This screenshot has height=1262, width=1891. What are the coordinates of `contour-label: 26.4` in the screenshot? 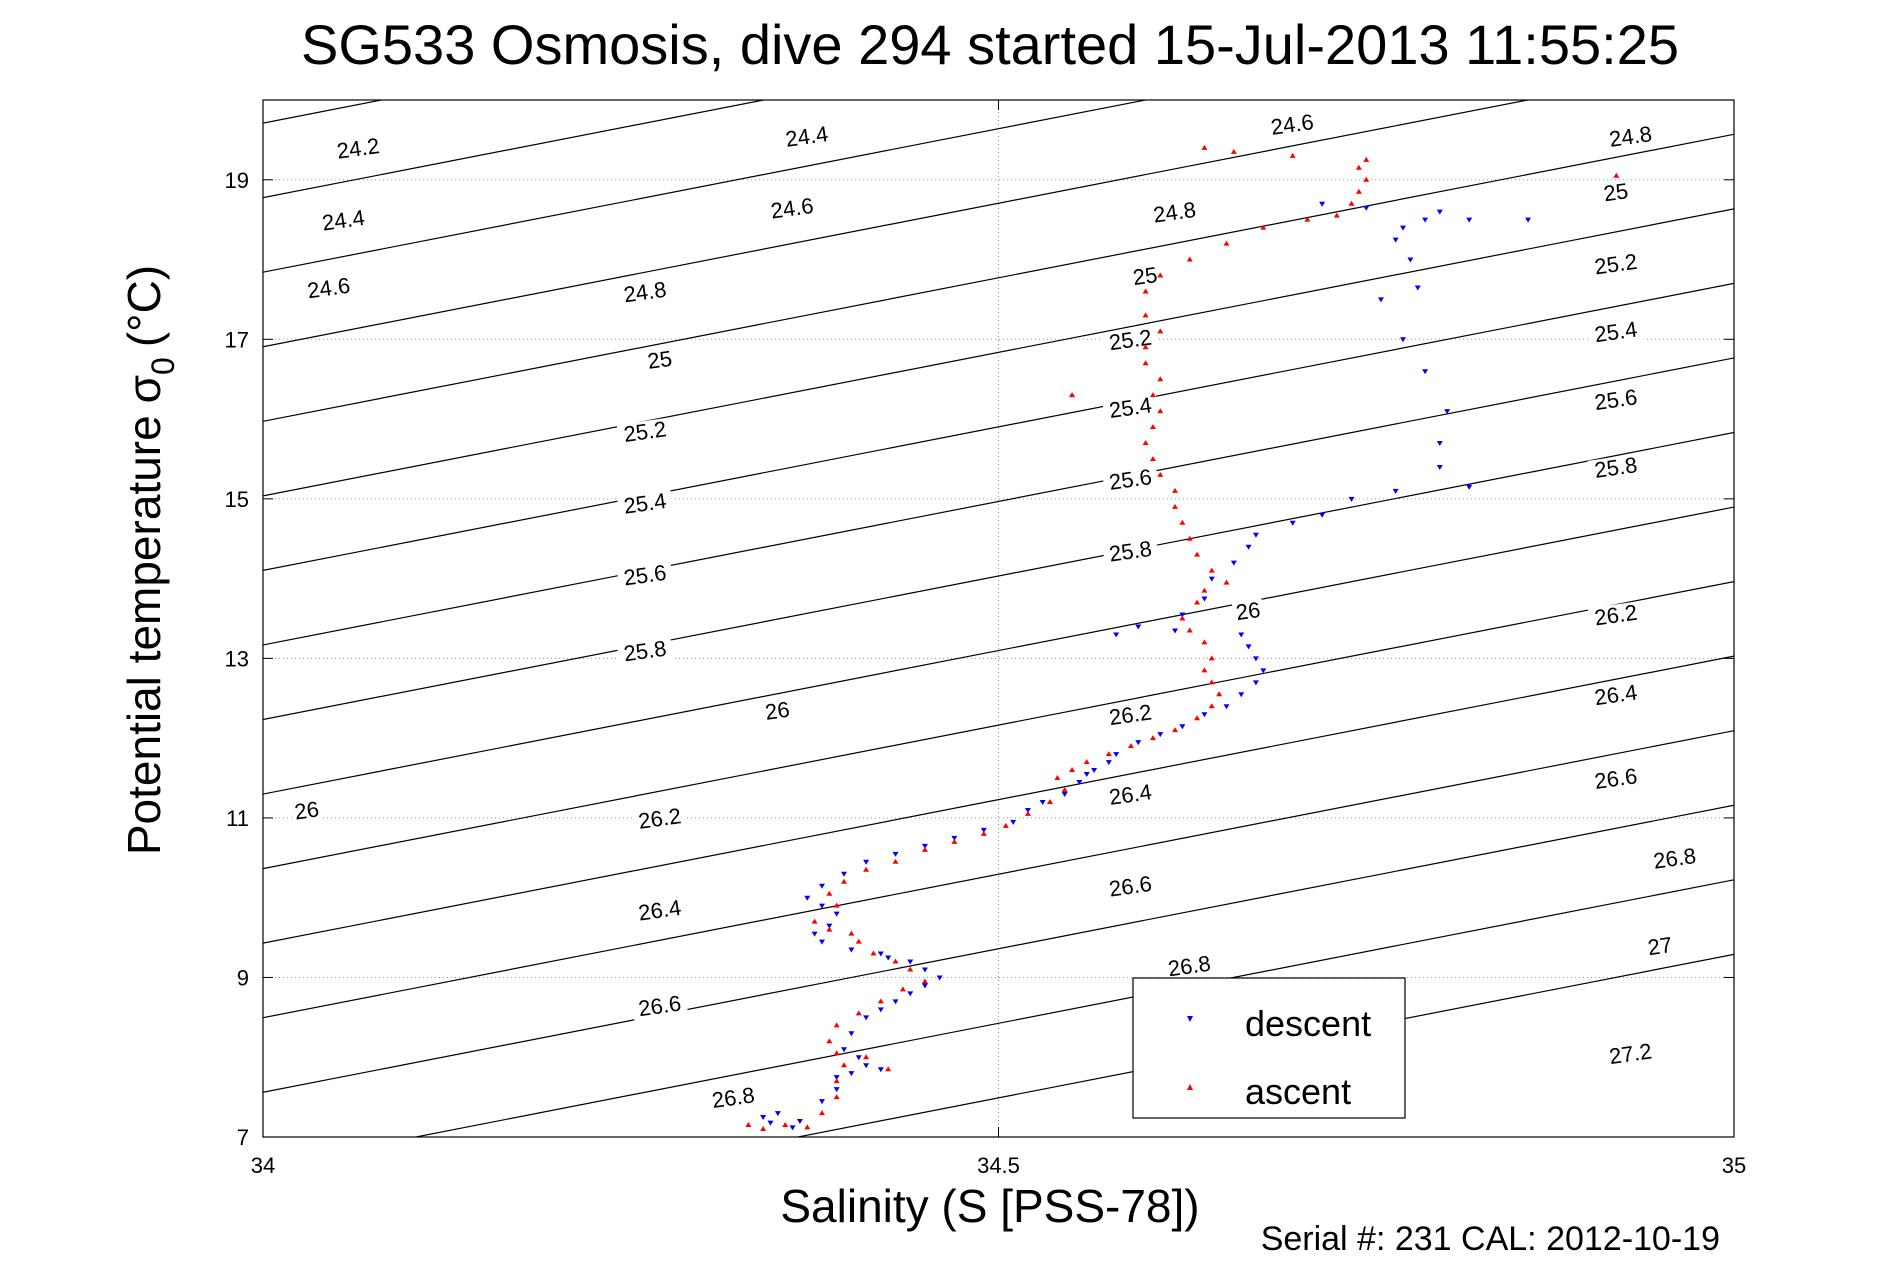 It's located at (1130, 794).